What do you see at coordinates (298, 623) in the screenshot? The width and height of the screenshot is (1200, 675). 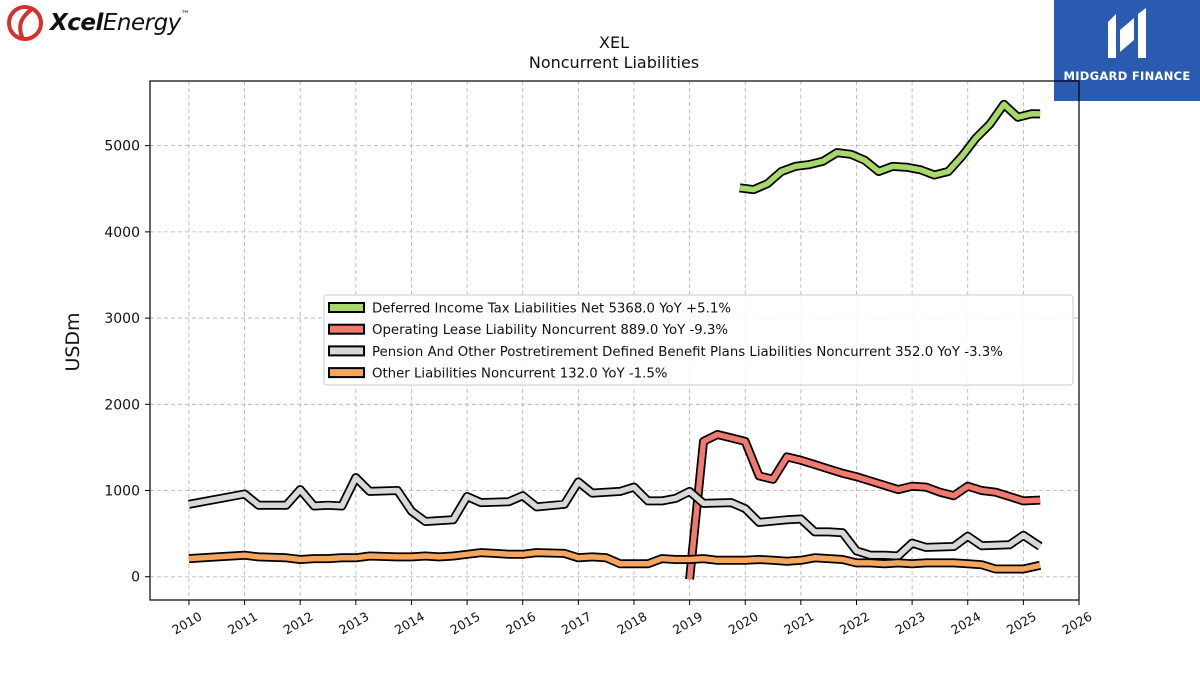 I see `x-tick-label: 2012` at bounding box center [298, 623].